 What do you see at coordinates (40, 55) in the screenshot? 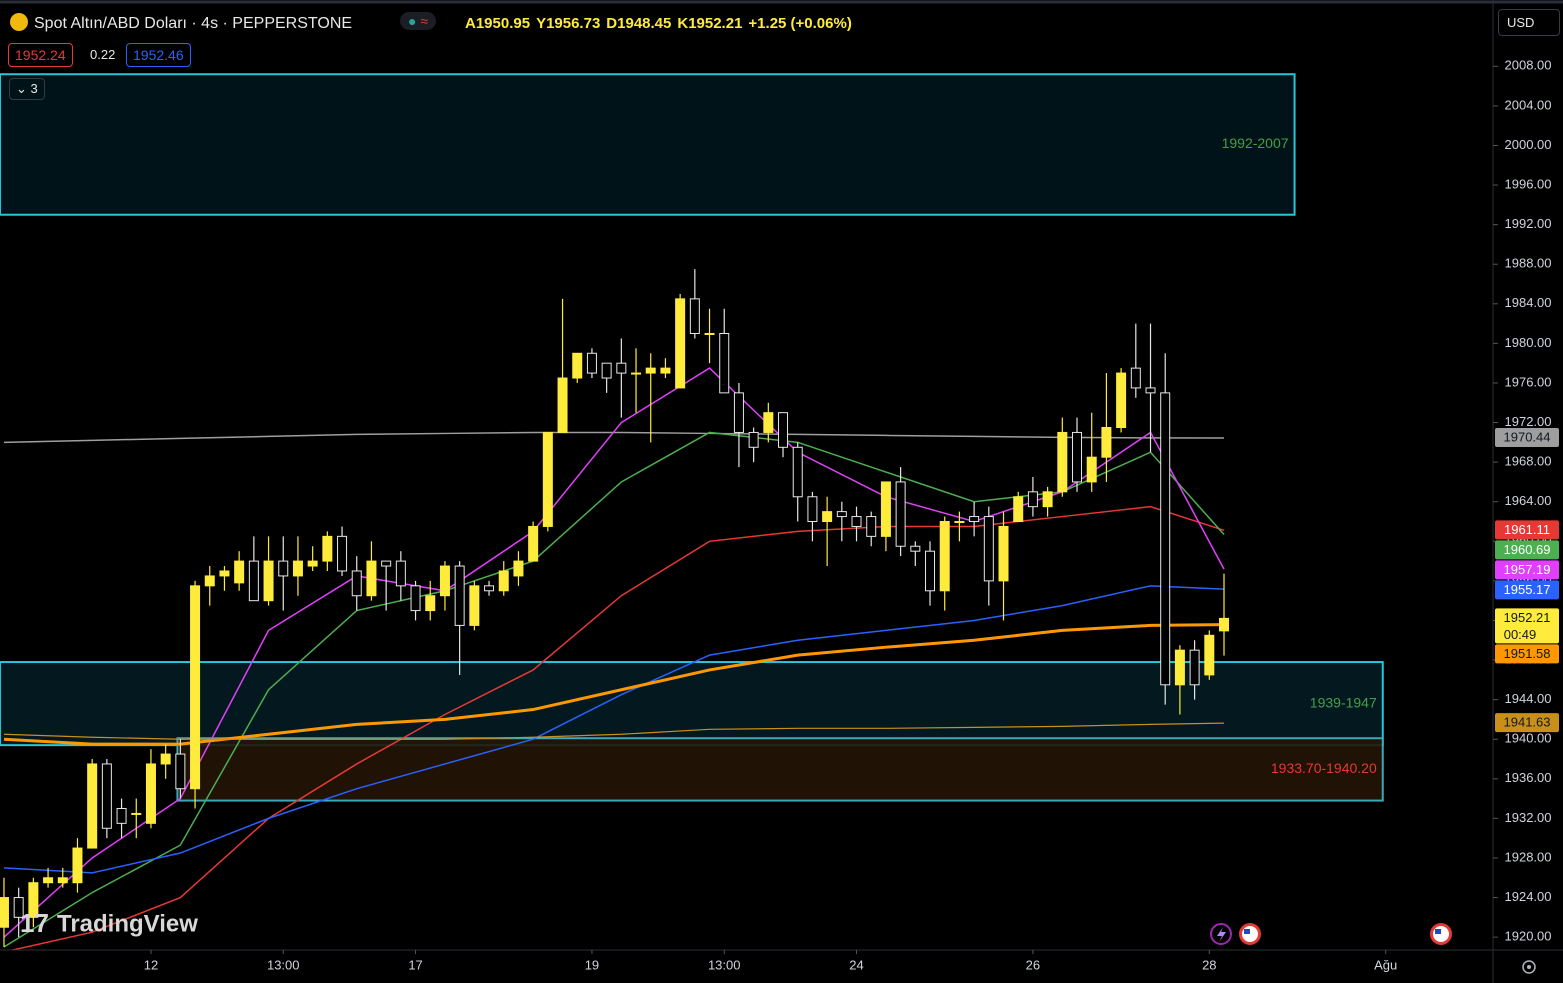
I see `sell-button: 1952.24` at bounding box center [40, 55].